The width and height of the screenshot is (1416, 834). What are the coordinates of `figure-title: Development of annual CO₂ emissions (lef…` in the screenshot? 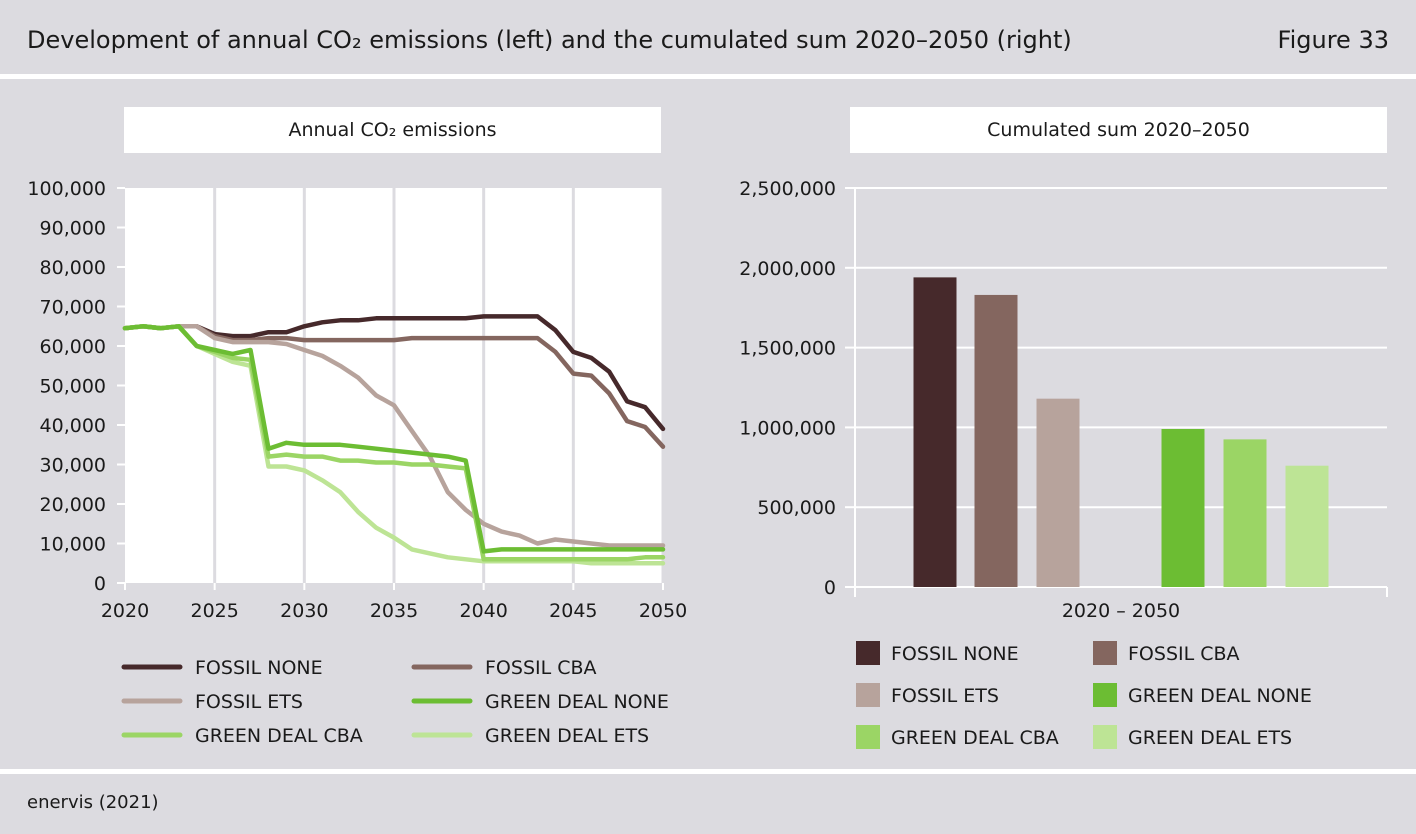 It's located at (549, 40).